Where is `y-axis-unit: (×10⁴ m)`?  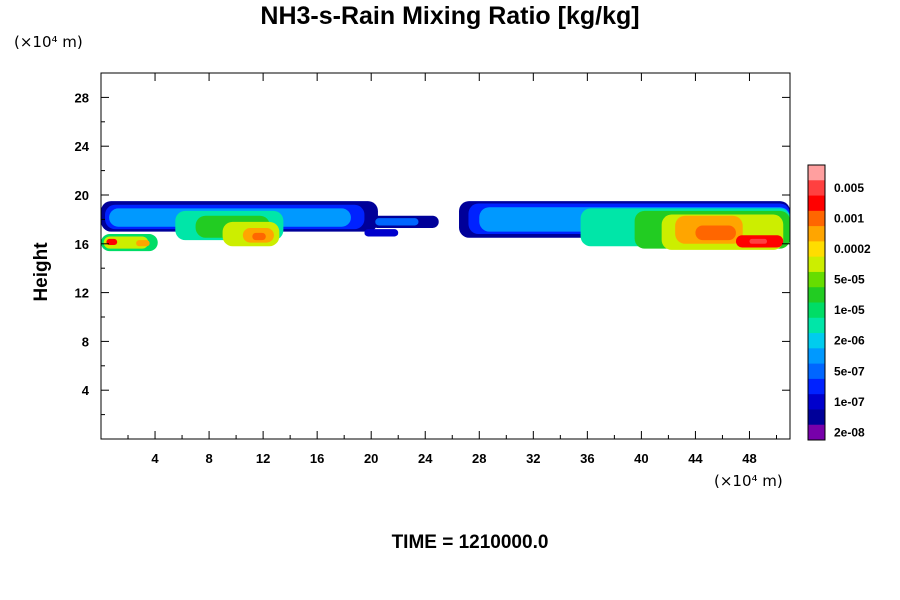 y-axis-unit: (×10⁴ m) is located at coordinates (48, 42).